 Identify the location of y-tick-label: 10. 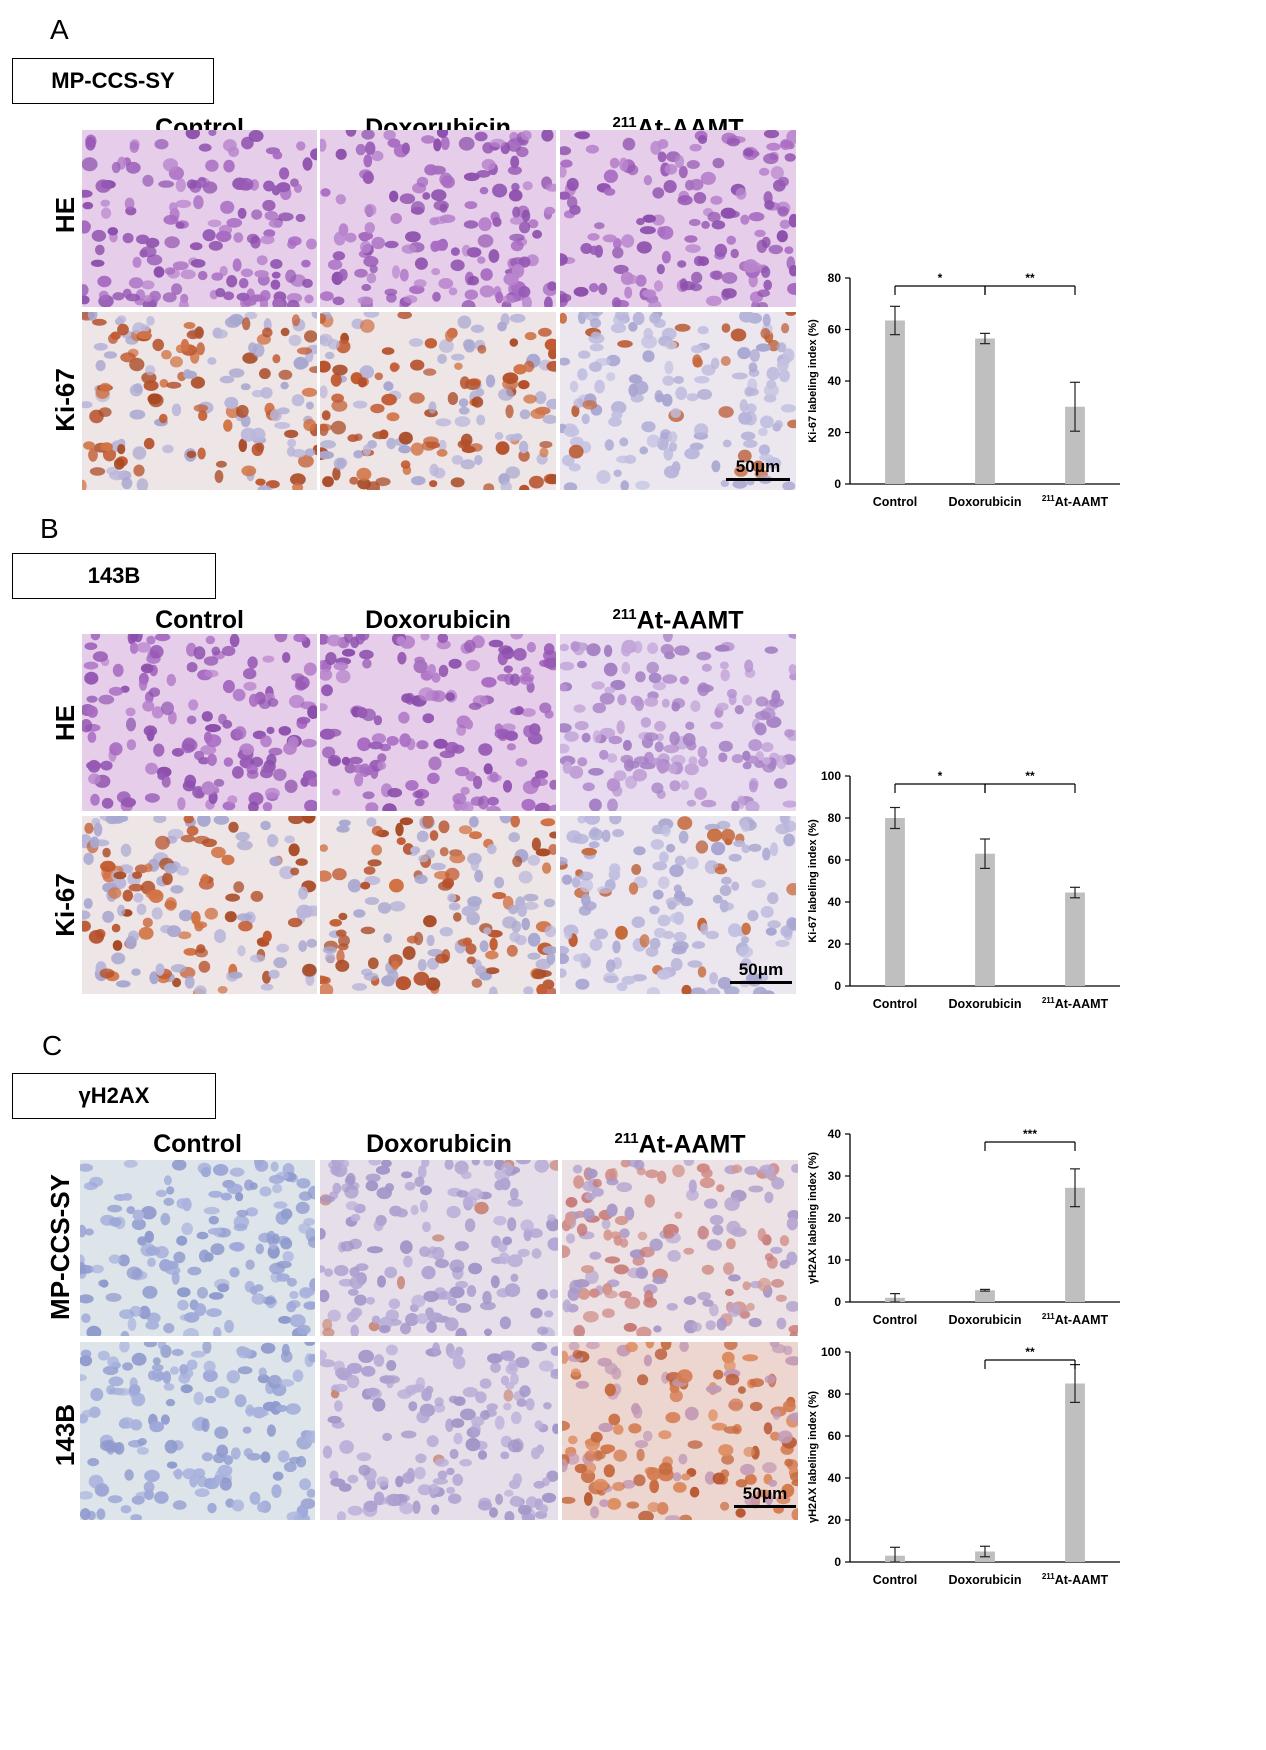
(835, 1260).